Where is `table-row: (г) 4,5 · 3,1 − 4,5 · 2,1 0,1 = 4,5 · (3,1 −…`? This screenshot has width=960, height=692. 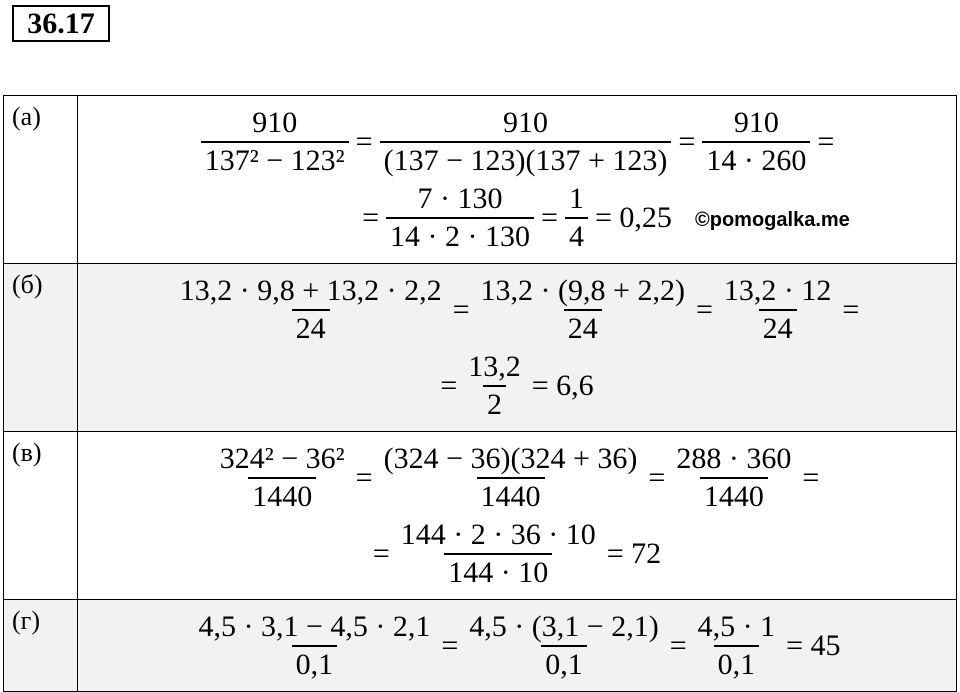 table-row: (г) 4,5 · 3,1 − 4,5 · 2,1 0,1 = 4,5 · (3,1 −… is located at coordinates (480, 645).